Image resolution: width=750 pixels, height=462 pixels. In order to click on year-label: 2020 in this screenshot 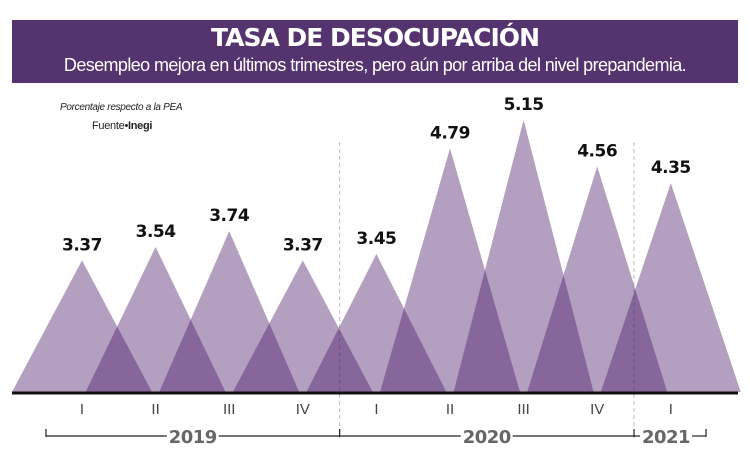, I will do `click(487, 437)`.